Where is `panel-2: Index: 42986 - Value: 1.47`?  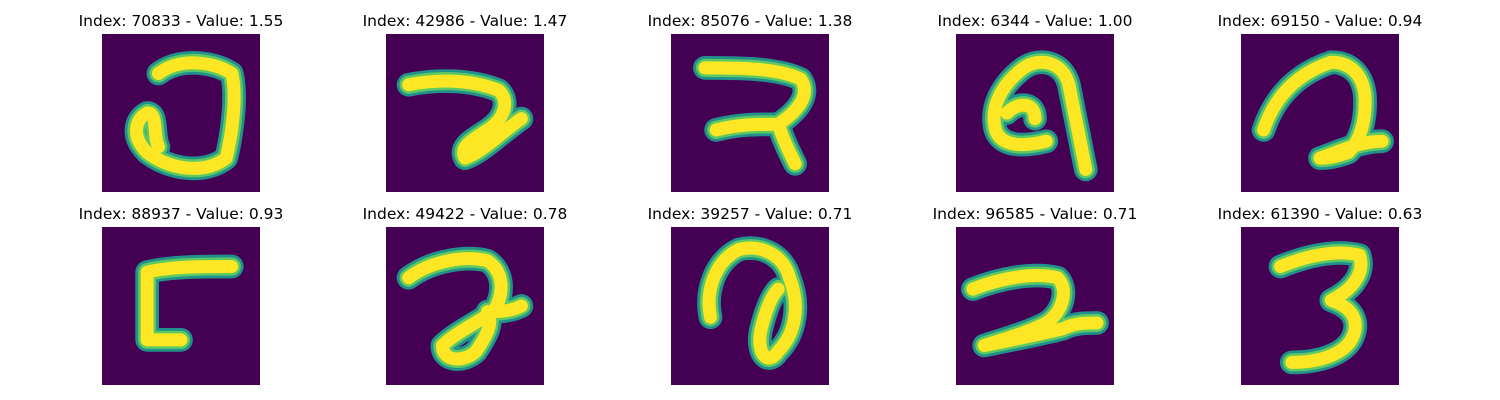
panel-2: Index: 42986 - Value: 1.47 is located at coordinates (465, 102).